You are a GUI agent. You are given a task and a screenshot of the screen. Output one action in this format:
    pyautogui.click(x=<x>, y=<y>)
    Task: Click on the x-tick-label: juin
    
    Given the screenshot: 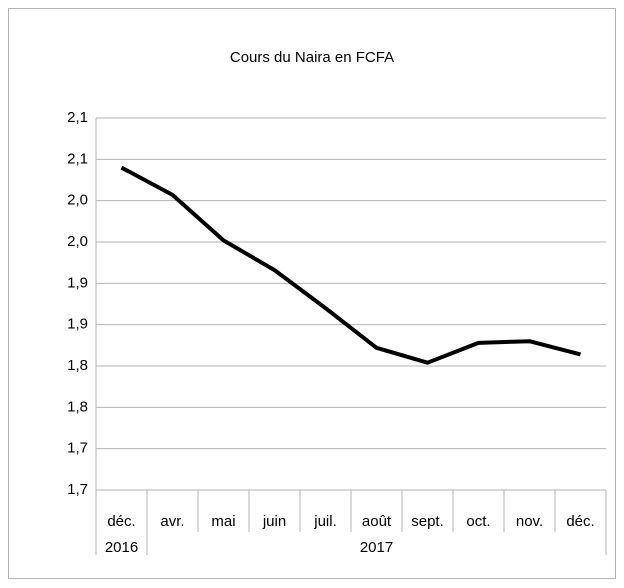 What is the action you would take?
    pyautogui.click(x=274, y=521)
    